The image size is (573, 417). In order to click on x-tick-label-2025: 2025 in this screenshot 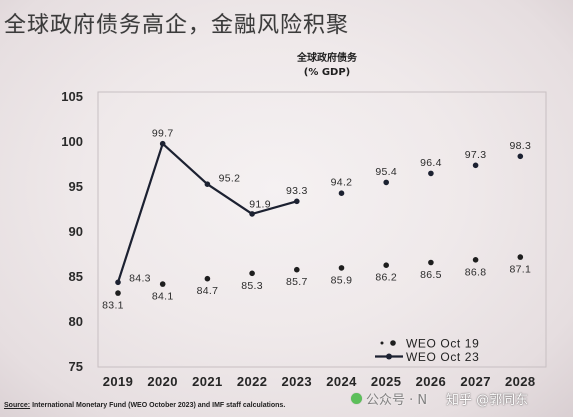, I will do `click(386, 381)`.